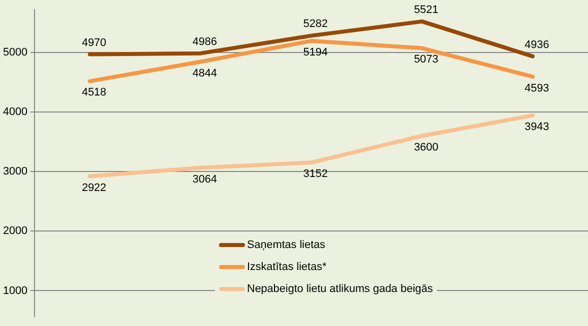 The image size is (588, 326). Describe the element at coordinates (426, 10) in the screenshot. I see `data-label: 5521` at that location.